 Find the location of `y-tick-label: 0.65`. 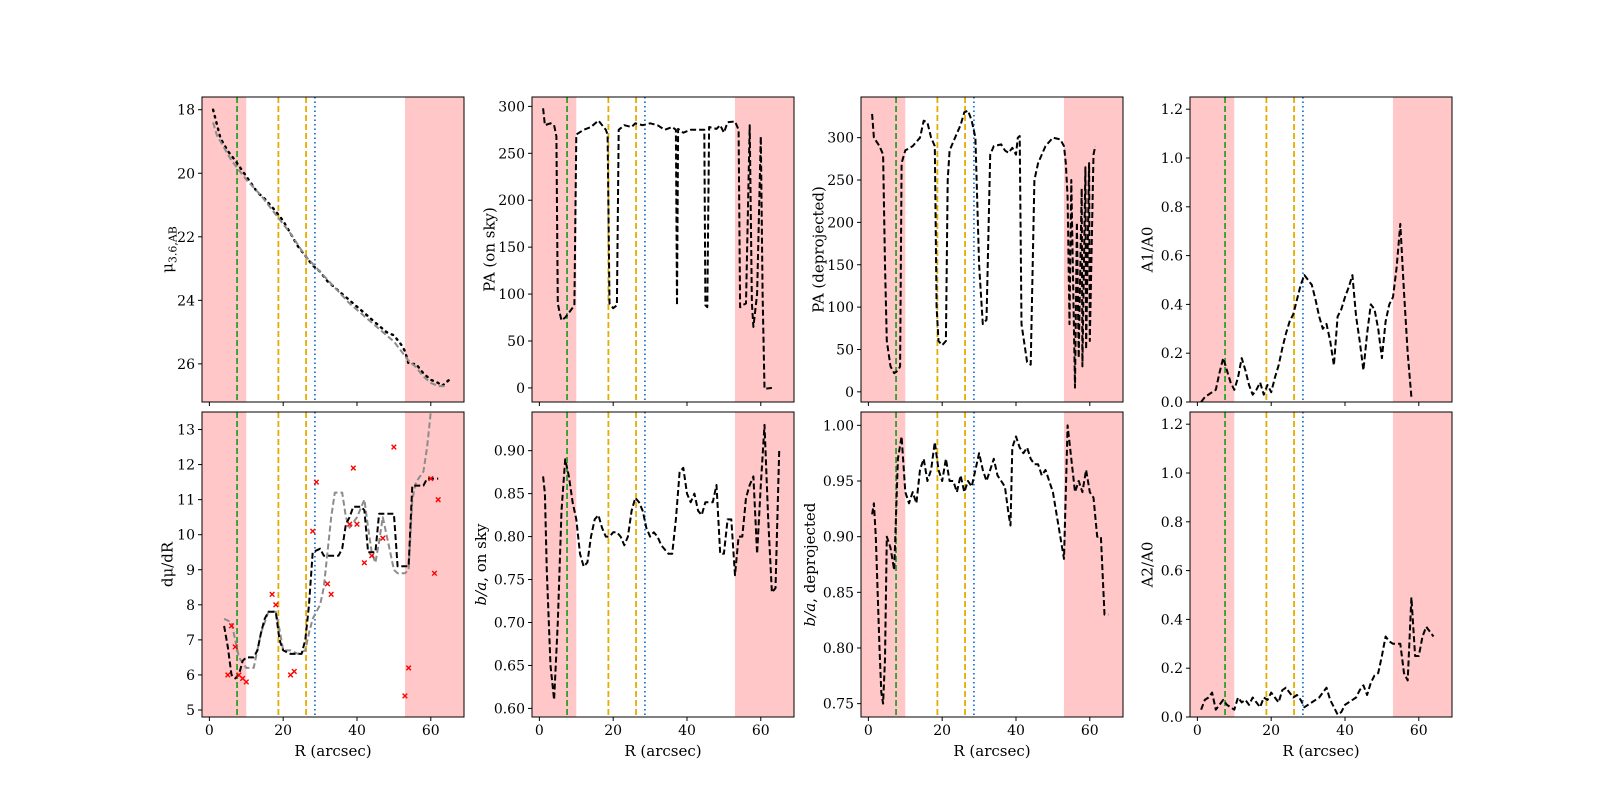

y-tick-label: 0.65 is located at coordinates (509, 666).